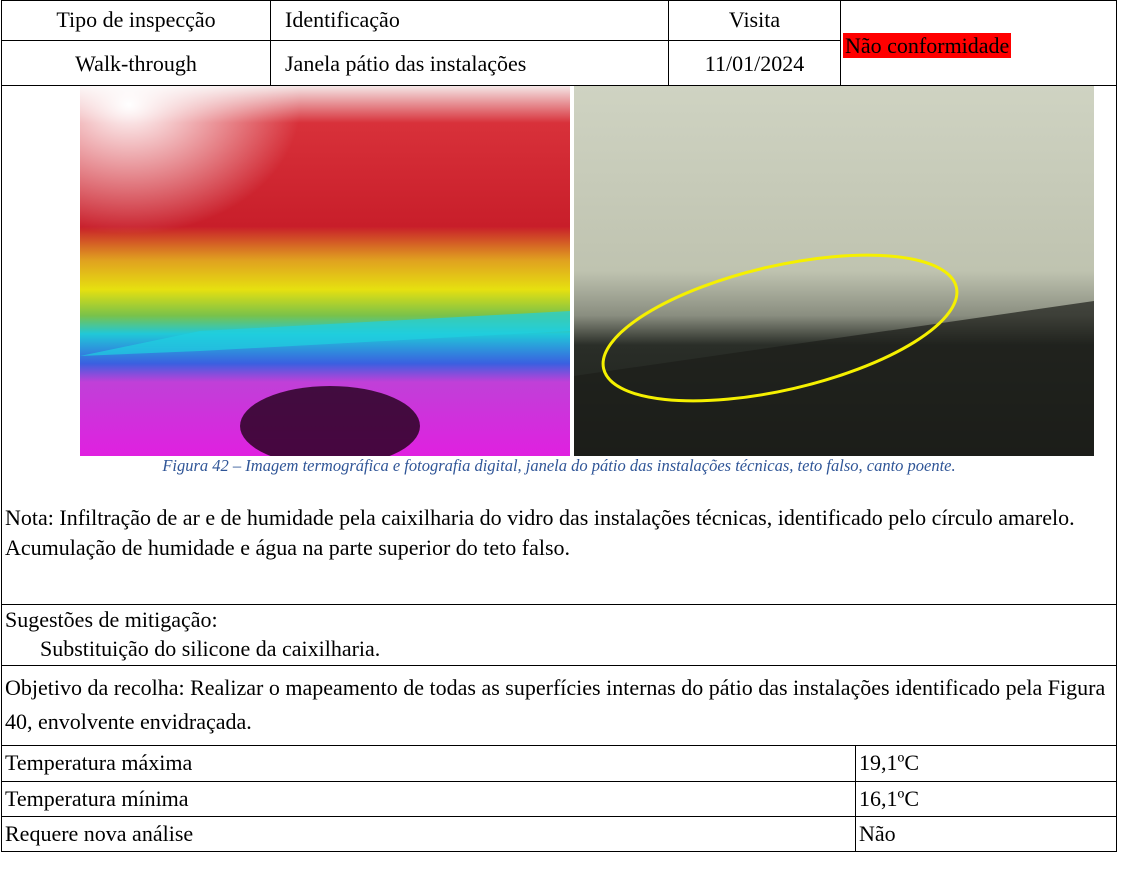 The image size is (1129, 887). What do you see at coordinates (986, 763) in the screenshot?
I see `measurement-value-cell: 19,1ºC` at bounding box center [986, 763].